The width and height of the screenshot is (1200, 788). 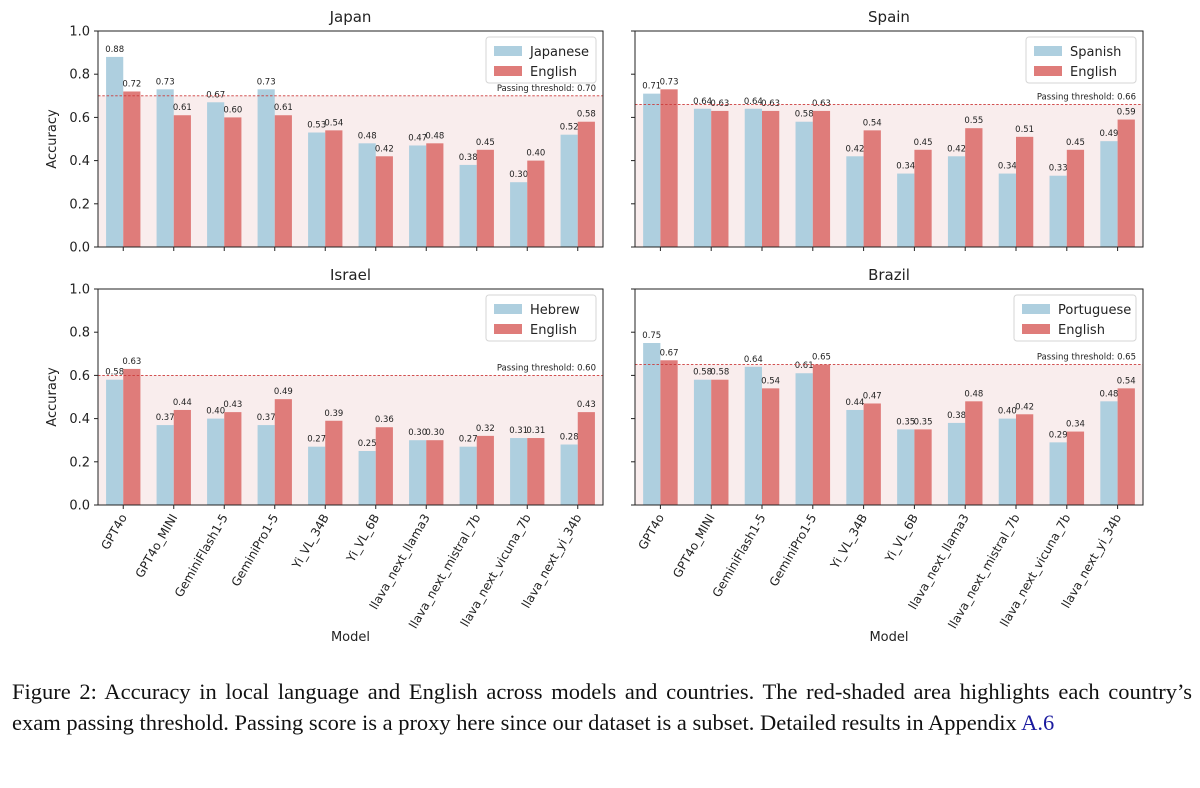 I want to click on bar-value-label: 0.88, so click(x=114, y=50).